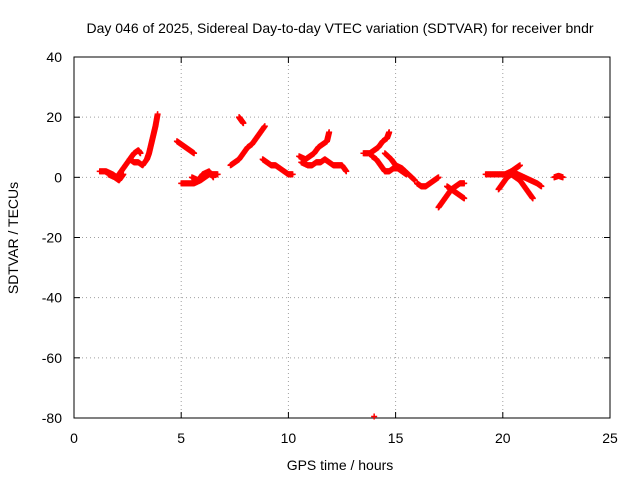 The width and height of the screenshot is (640, 480). What do you see at coordinates (344, 438) in the screenshot?
I see `x-tick-labels: 0 5 10 15 20 25` at bounding box center [344, 438].